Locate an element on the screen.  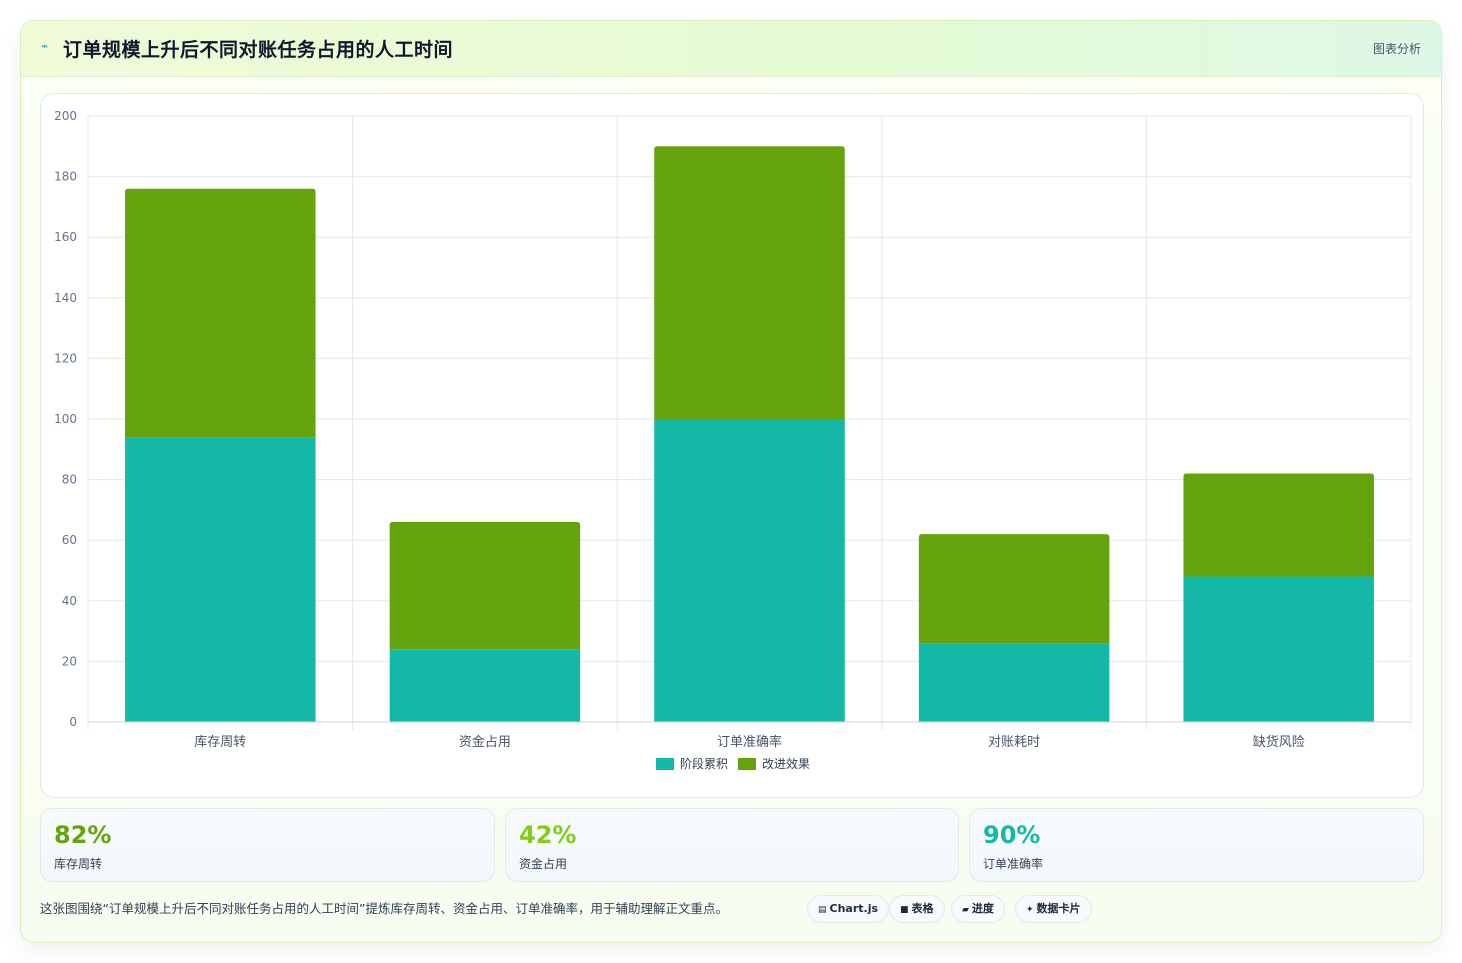
table-icon: ▤ is located at coordinates (822, 910).